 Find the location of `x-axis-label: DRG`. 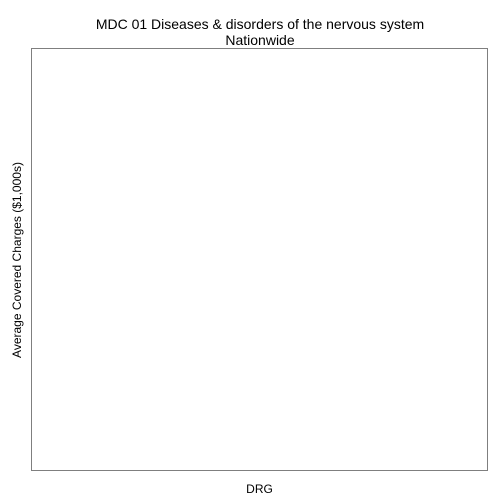

x-axis-label: DRG is located at coordinates (259, 489).